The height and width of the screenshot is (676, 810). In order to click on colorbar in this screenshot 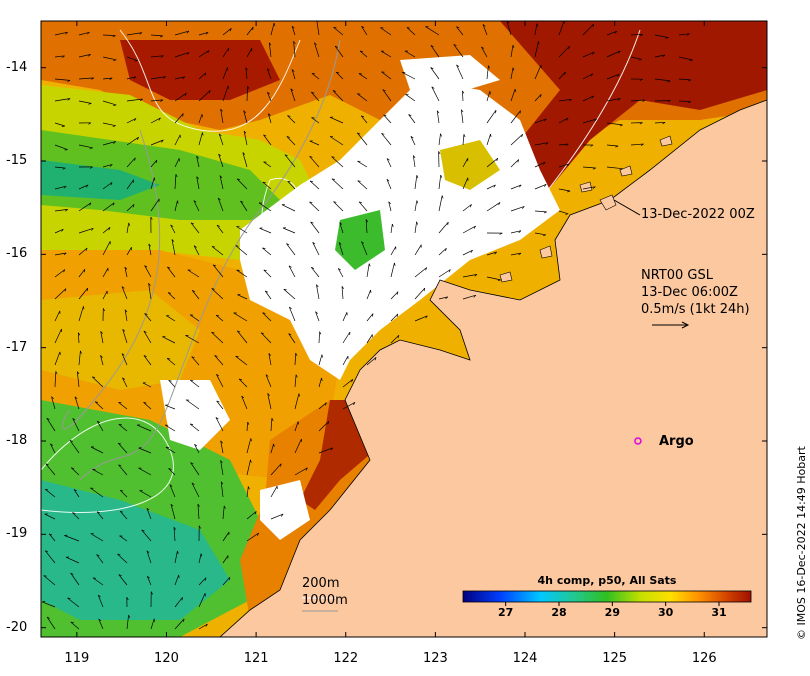, I will do `click(607, 596)`.